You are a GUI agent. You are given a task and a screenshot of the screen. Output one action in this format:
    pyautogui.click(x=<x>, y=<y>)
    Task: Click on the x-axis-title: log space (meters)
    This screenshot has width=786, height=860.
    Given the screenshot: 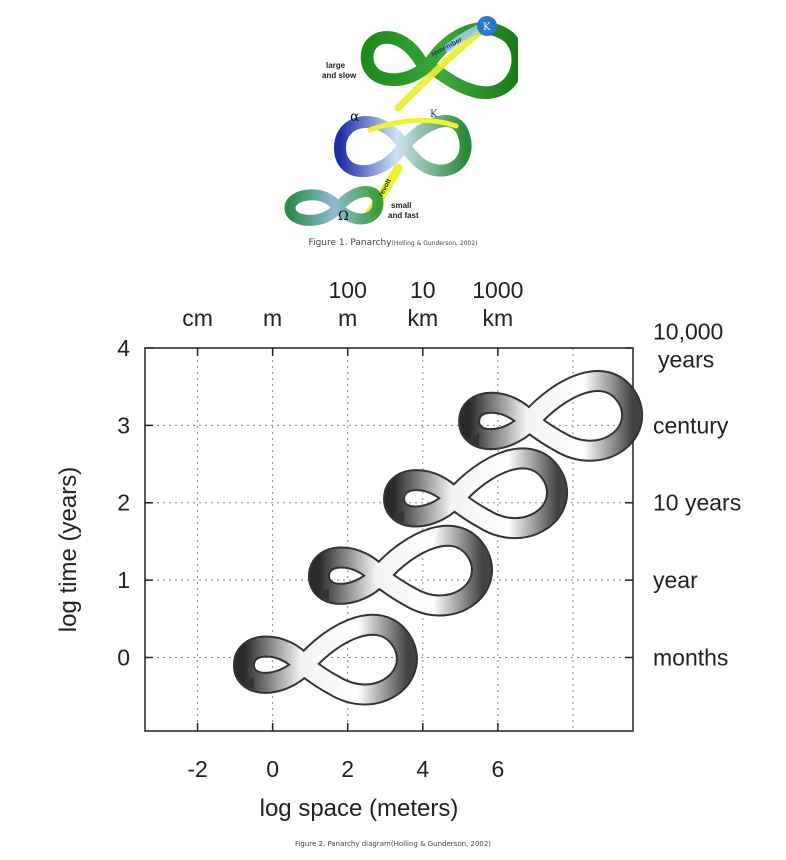 What is the action you would take?
    pyautogui.click(x=359, y=808)
    